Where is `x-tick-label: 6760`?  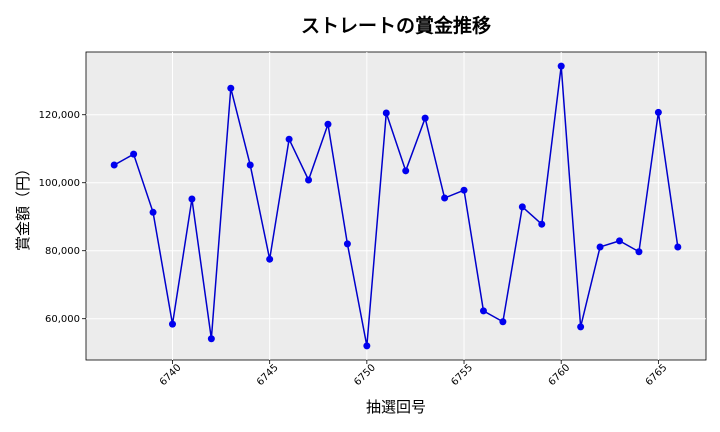 x-tick-label: 6760 is located at coordinates (560, 375).